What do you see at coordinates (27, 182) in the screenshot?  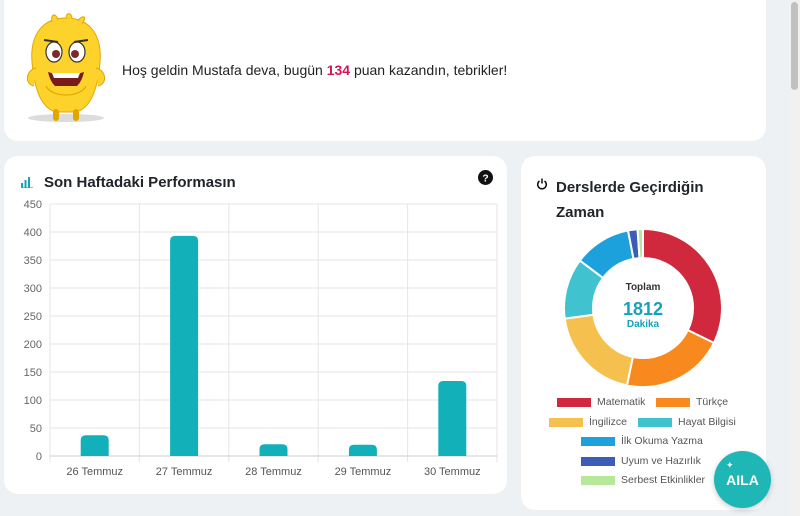 I see `bar-chart-icon` at bounding box center [27, 182].